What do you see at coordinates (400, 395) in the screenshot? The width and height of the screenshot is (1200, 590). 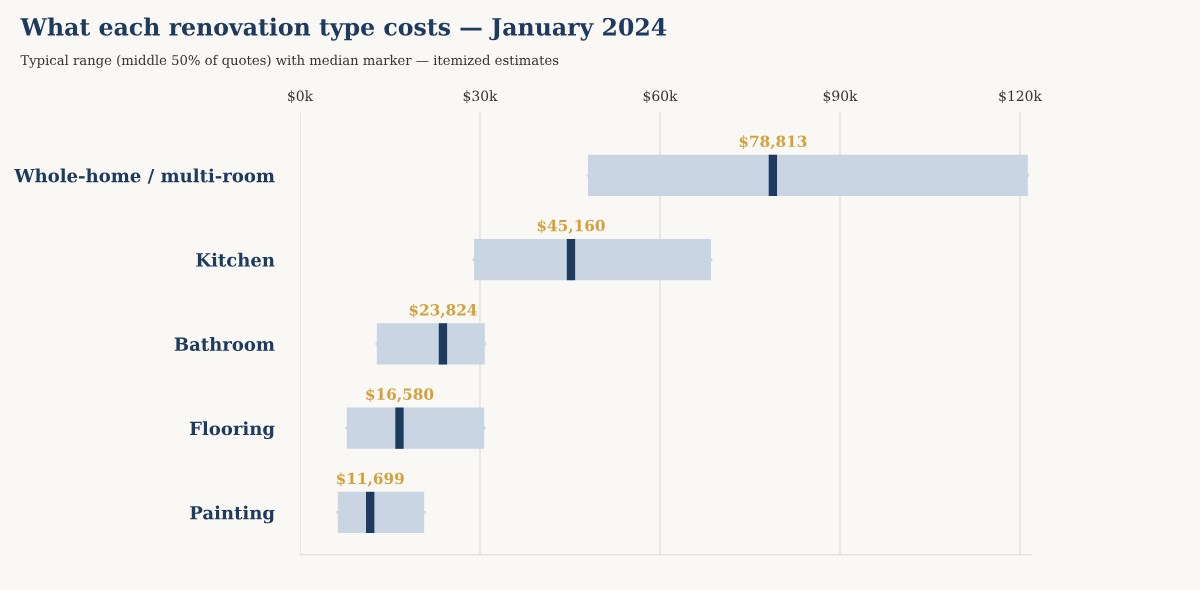 I see `annotation: $16,580` at bounding box center [400, 395].